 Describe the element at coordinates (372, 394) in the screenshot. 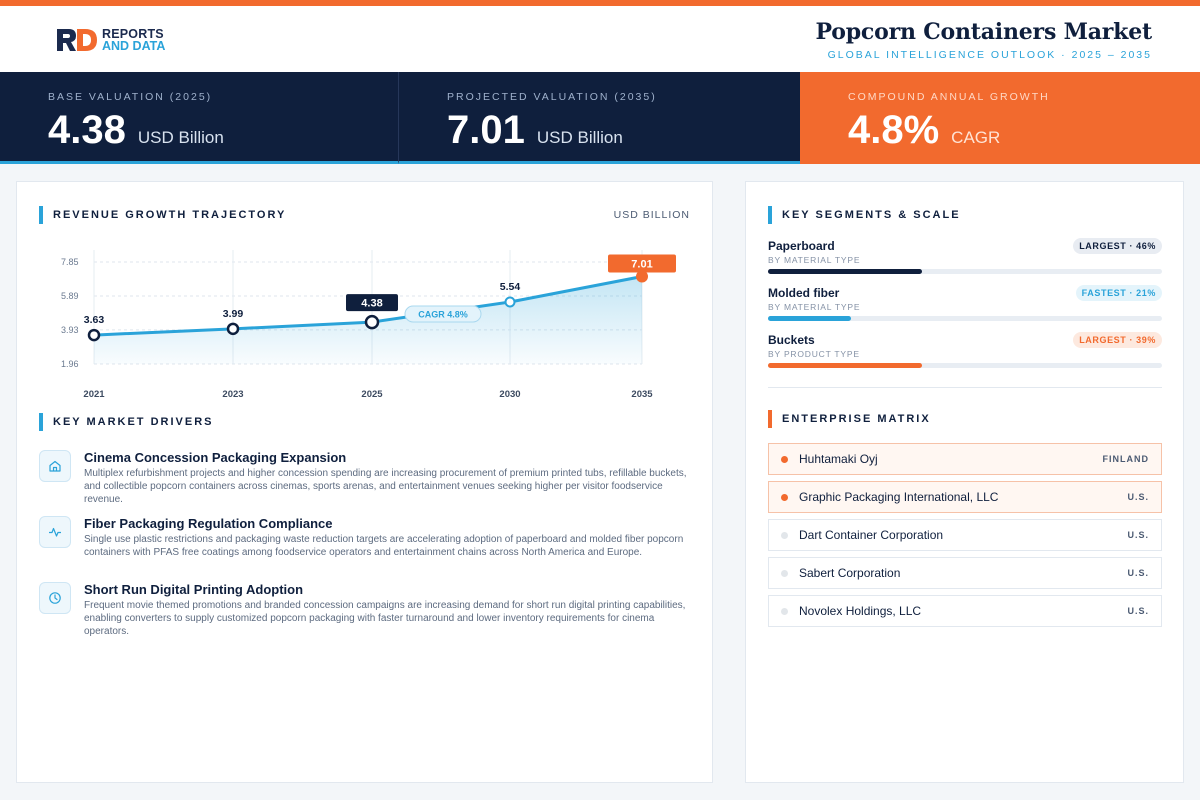

I see `x-tick-label: 2025` at that location.